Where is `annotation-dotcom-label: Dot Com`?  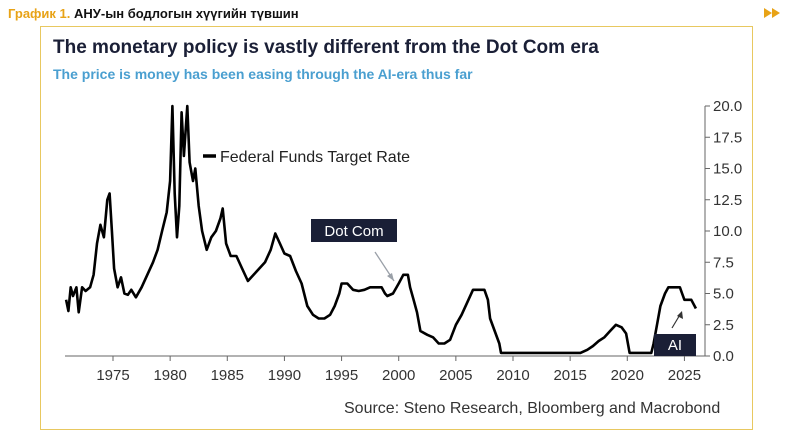
annotation-dotcom-label: Dot Com is located at coordinates (353, 231).